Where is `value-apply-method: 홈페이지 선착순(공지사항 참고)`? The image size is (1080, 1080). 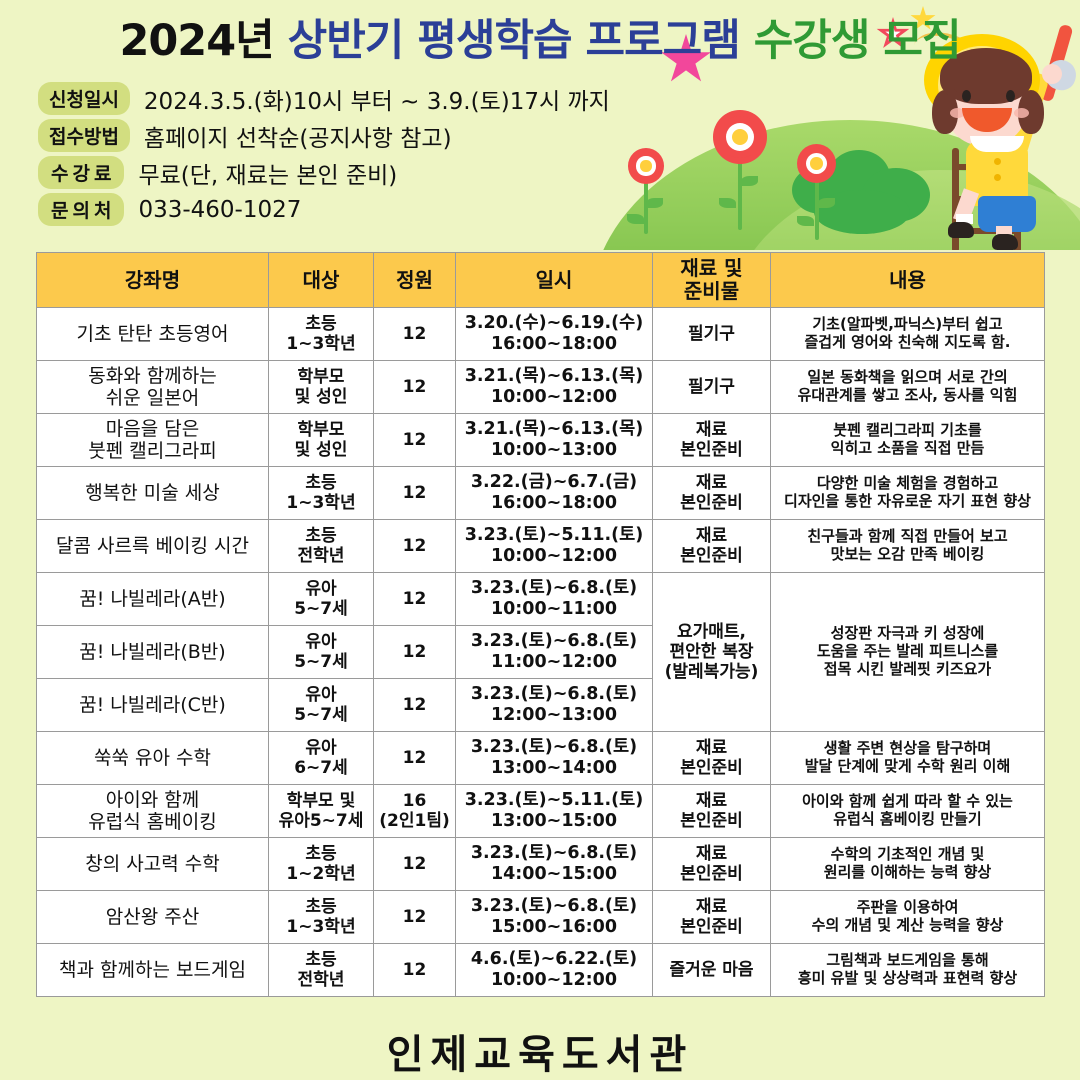 value-apply-method: 홈페이지 선착순(공지사항 참고) is located at coordinates (297, 138).